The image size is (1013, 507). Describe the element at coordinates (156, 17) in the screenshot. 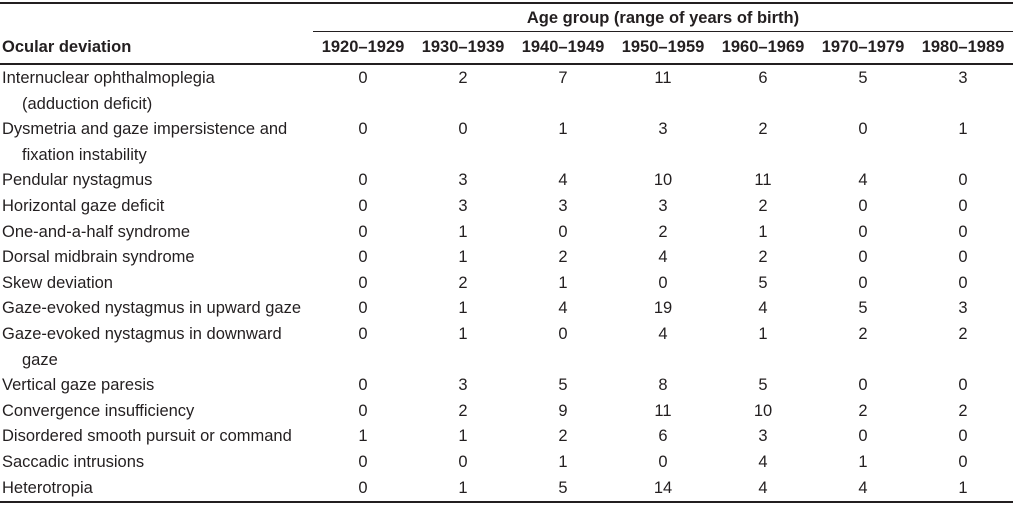

I see `spanner-spacer` at that location.